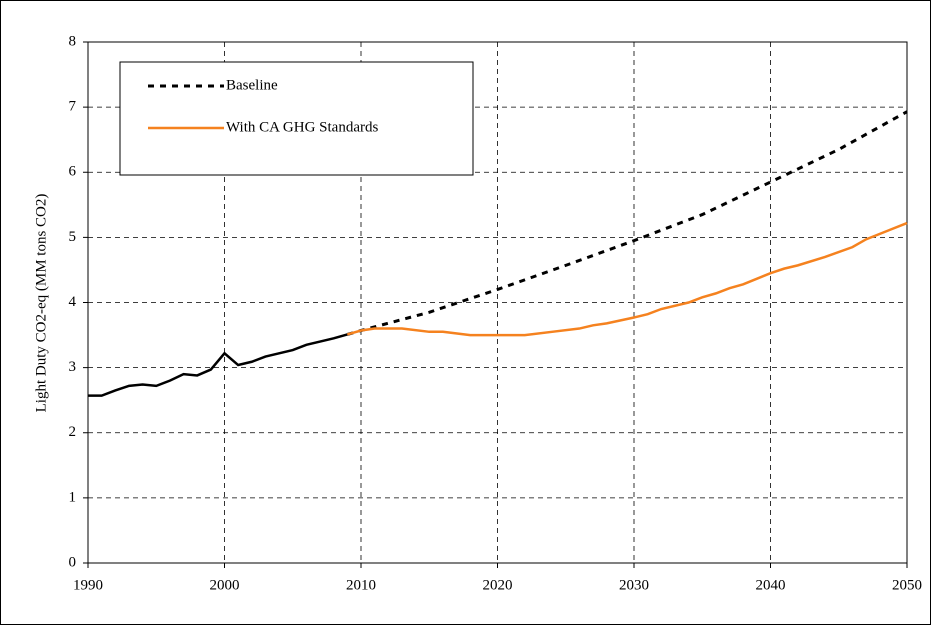  Describe the element at coordinates (498, 585) in the screenshot. I see `x-tick-label: 2020` at that location.